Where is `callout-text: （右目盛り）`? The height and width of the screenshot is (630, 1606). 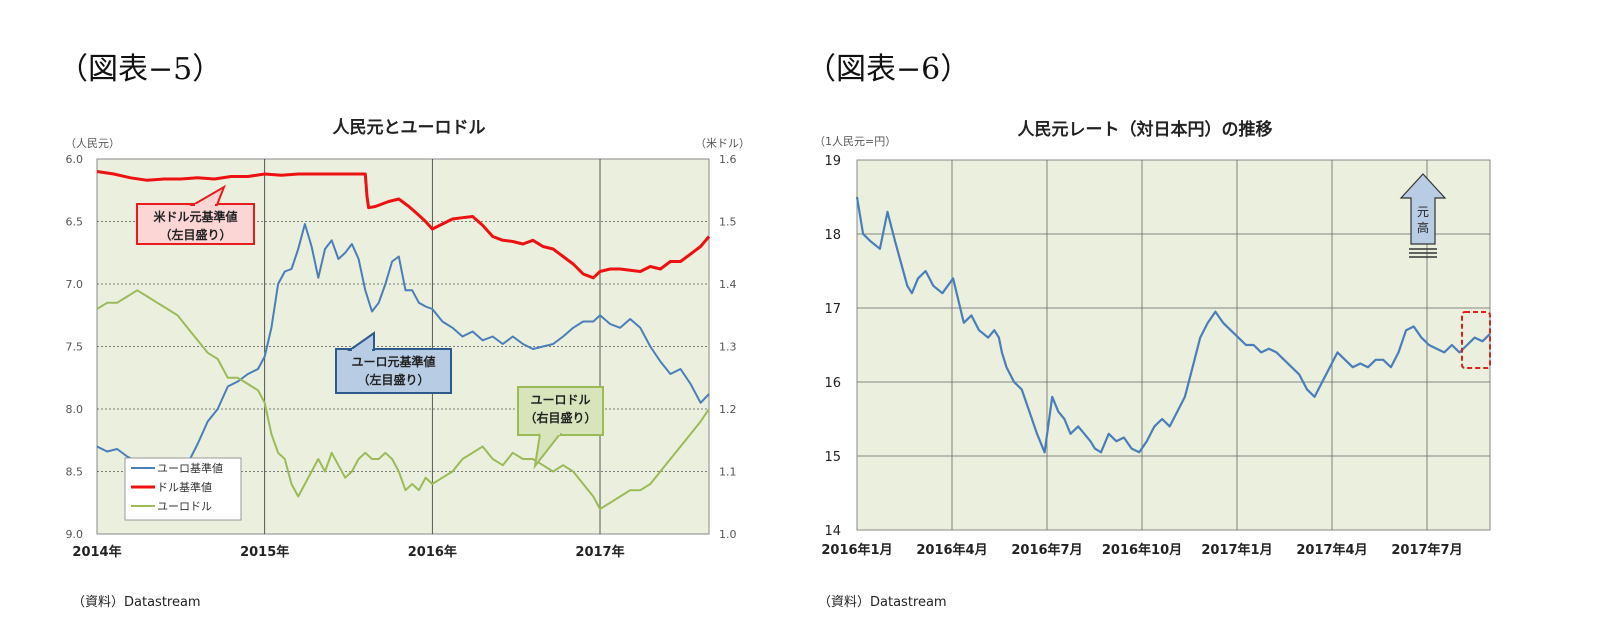 callout-text: （右目盛り） is located at coordinates (560, 417).